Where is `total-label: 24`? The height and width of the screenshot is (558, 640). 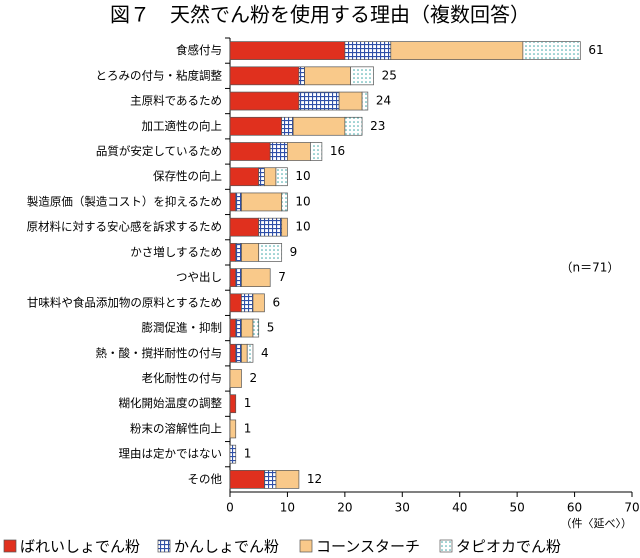
total-label: 24 is located at coordinates (383, 101).